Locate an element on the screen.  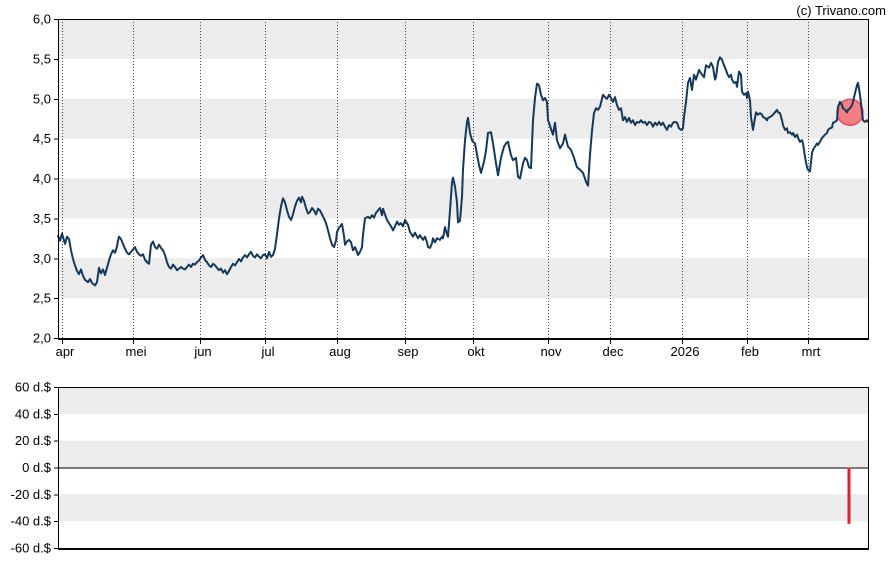
x-axis-tick-label: feb is located at coordinates (750, 351).